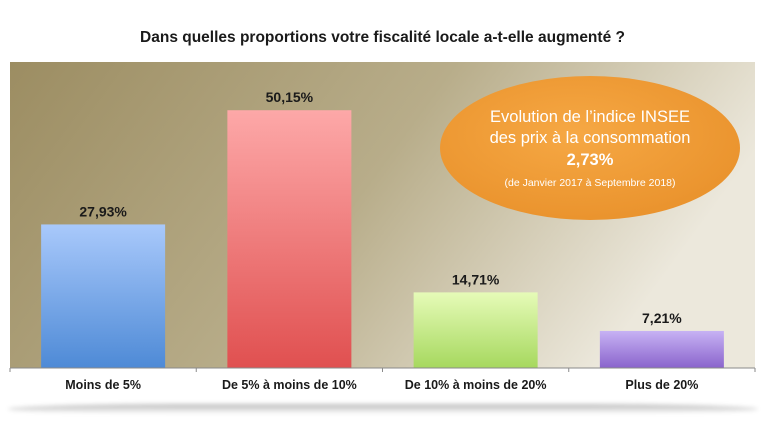  What do you see at coordinates (103, 385) in the screenshot?
I see `category-label: Moins de 5%` at bounding box center [103, 385].